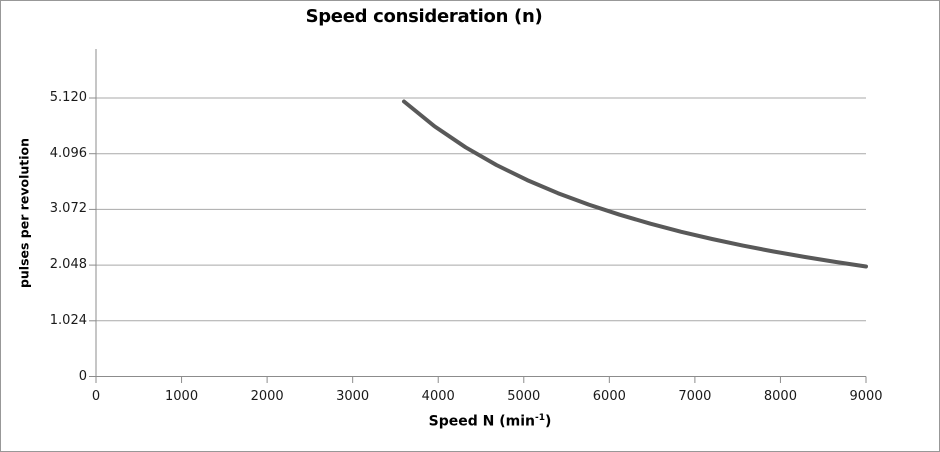  I want to click on x-tick-label: 2000, so click(267, 396).